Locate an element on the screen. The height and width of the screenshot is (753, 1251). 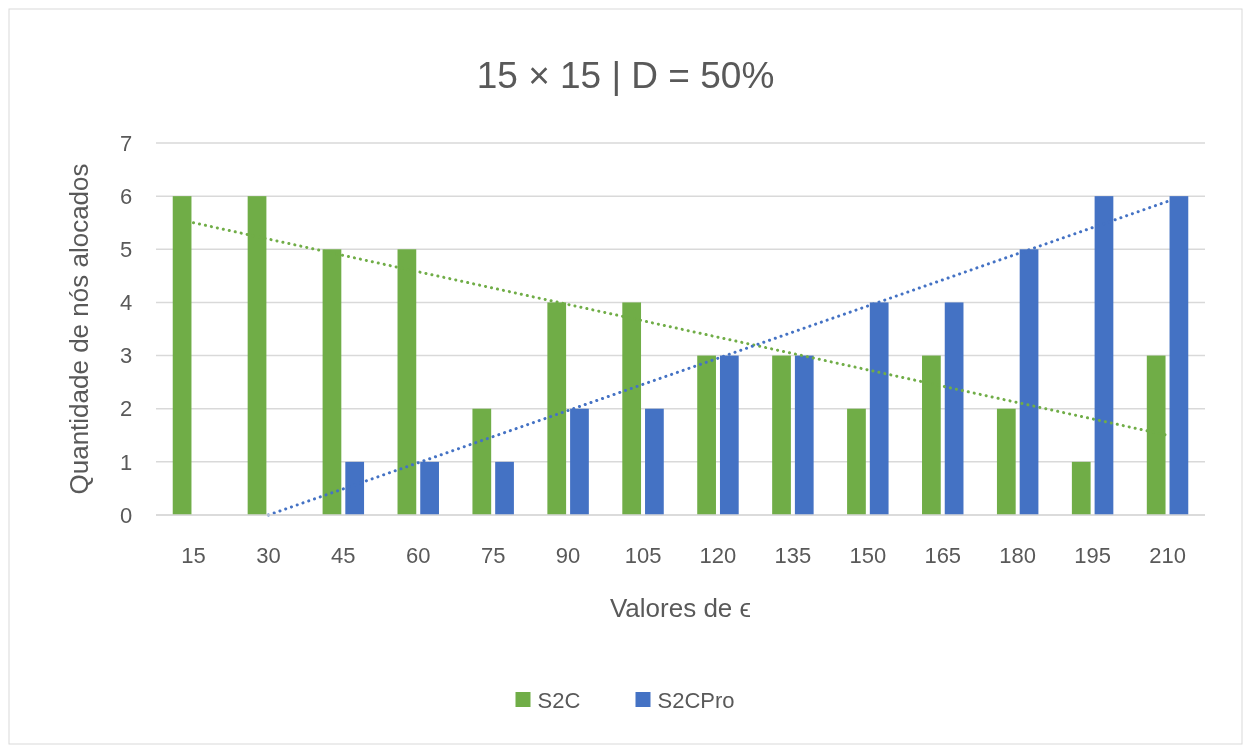
x-tick-label: 165 is located at coordinates (943, 555).